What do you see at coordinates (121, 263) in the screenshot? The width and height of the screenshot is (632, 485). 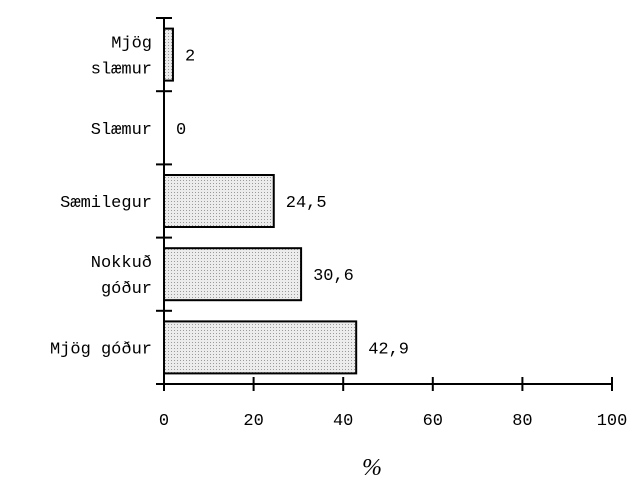 I see `category-label: Nokkuð` at bounding box center [121, 263].